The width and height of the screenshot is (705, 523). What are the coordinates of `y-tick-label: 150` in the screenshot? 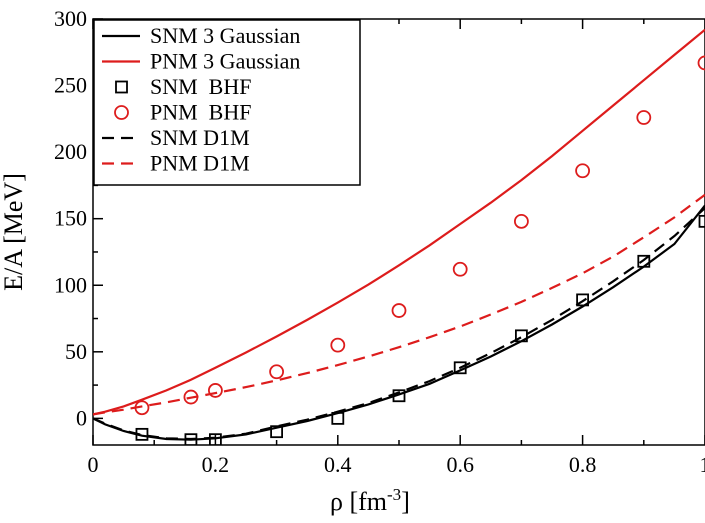 It's located at (70, 218).